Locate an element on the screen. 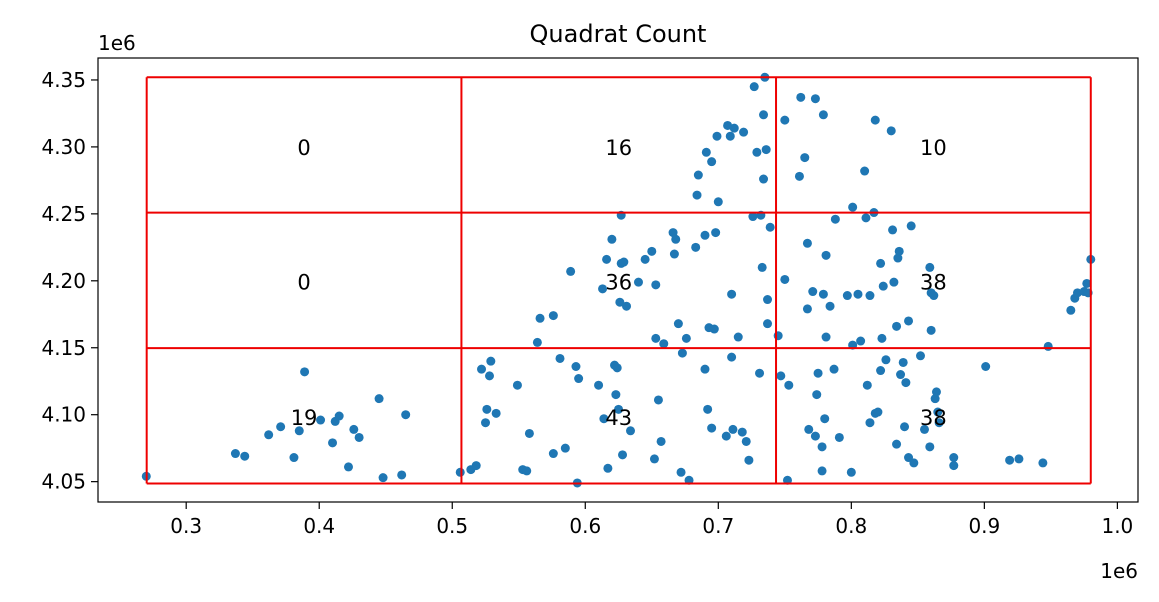  y-axis-ticks: 4.05 4.10 4.15 4.20 4.25 4.30 4.35 is located at coordinates (69, 281).